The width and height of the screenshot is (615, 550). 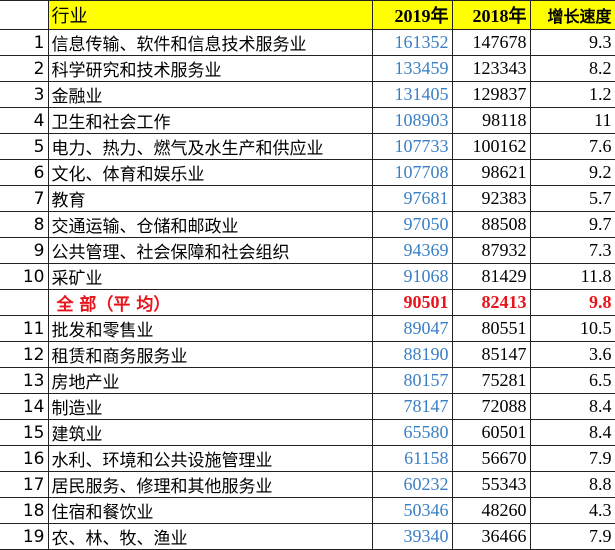 What do you see at coordinates (210, 146) in the screenshot?
I see `industry-cell: 电力、热力、燃气及水生产和供应业` at bounding box center [210, 146].